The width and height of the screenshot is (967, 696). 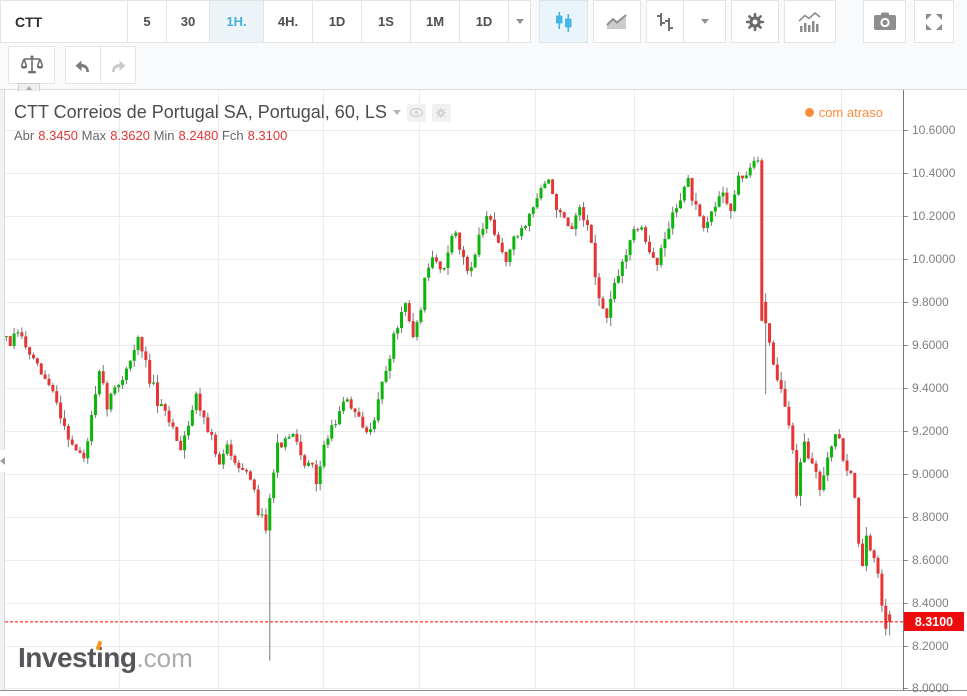 What do you see at coordinates (164, 135) in the screenshot?
I see `low-label: Min` at bounding box center [164, 135].